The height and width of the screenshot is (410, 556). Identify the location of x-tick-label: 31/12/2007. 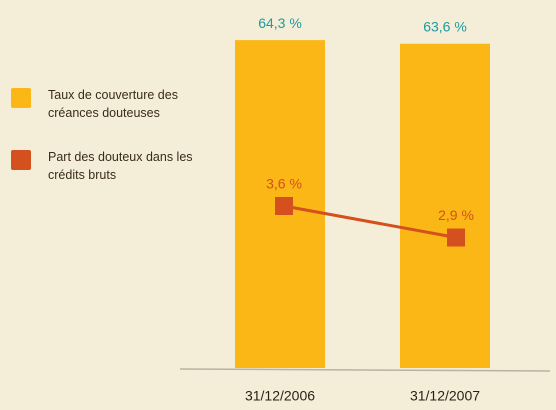
(445, 396).